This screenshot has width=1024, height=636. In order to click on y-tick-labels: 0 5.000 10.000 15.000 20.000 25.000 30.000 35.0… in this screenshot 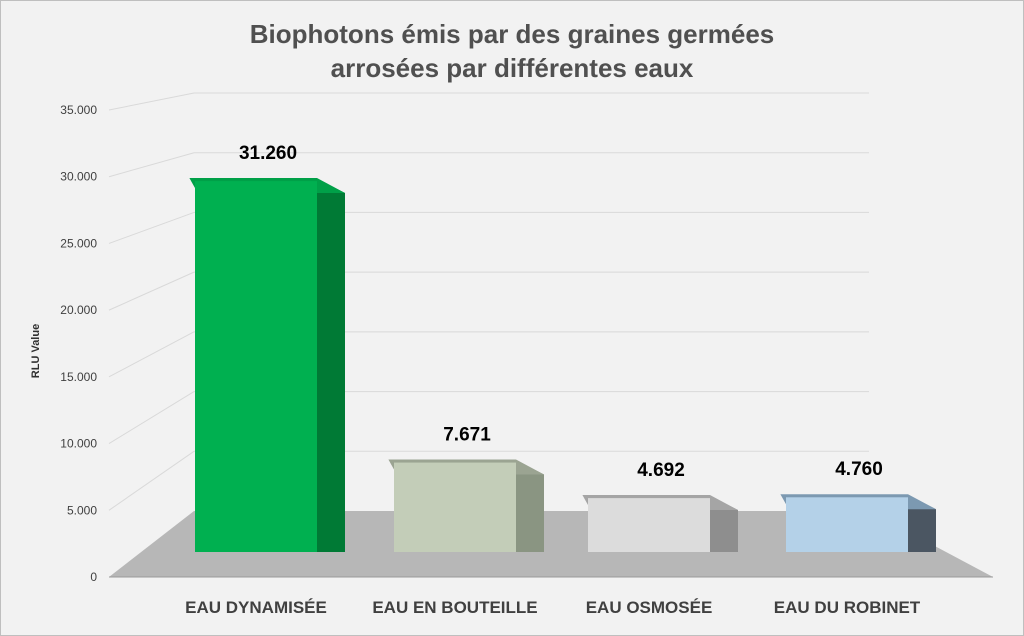, I will do `click(78, 343)`.